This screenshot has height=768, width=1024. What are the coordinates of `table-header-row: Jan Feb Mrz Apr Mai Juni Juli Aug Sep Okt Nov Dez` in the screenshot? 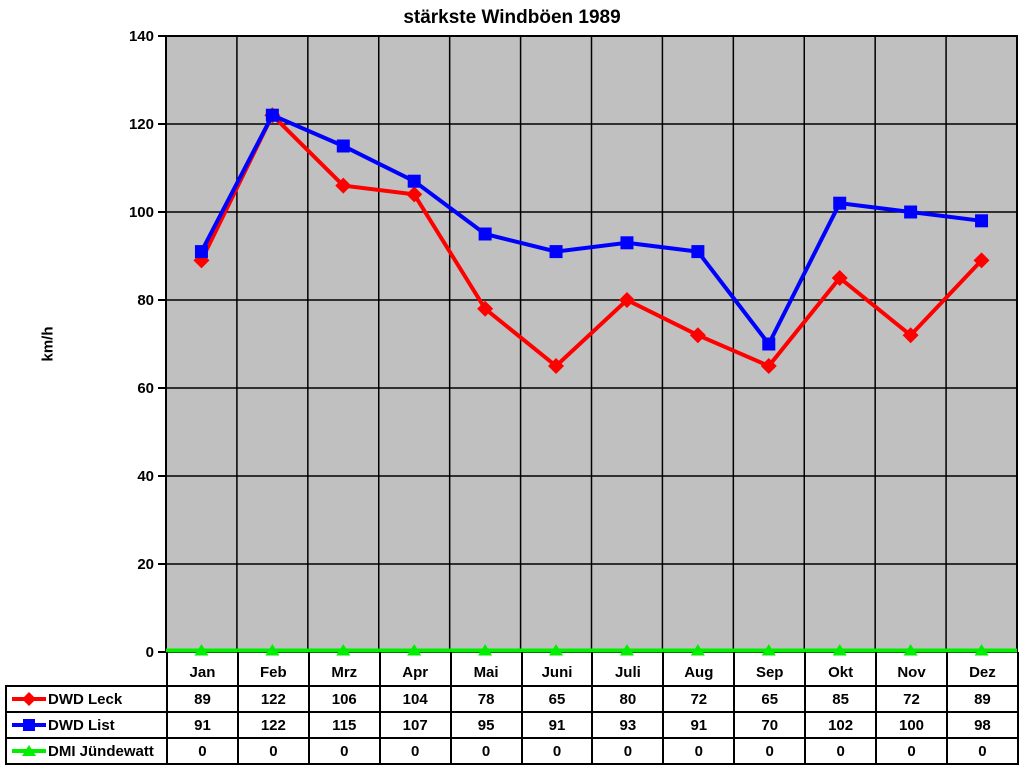 It's located at (512, 669).